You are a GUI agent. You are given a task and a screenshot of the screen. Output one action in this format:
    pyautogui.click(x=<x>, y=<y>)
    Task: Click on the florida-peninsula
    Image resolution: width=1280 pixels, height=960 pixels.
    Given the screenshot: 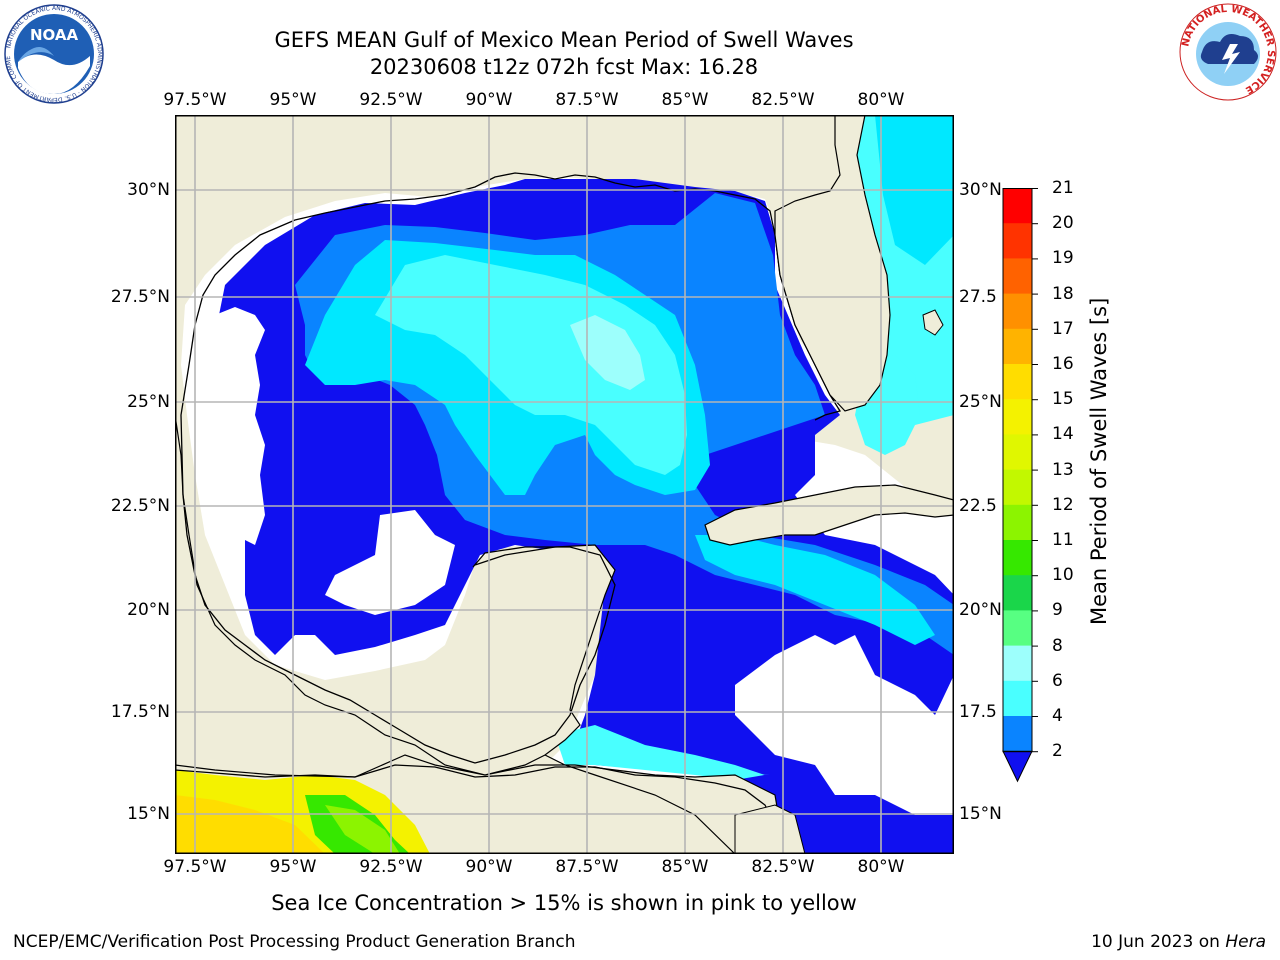 What is the action you would take?
    pyautogui.click(x=832, y=263)
    